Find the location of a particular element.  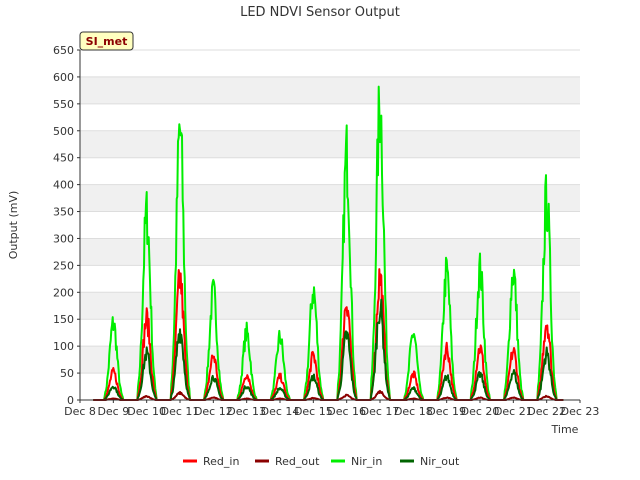

legend-item-red-in: Red_in is located at coordinates (211, 461).